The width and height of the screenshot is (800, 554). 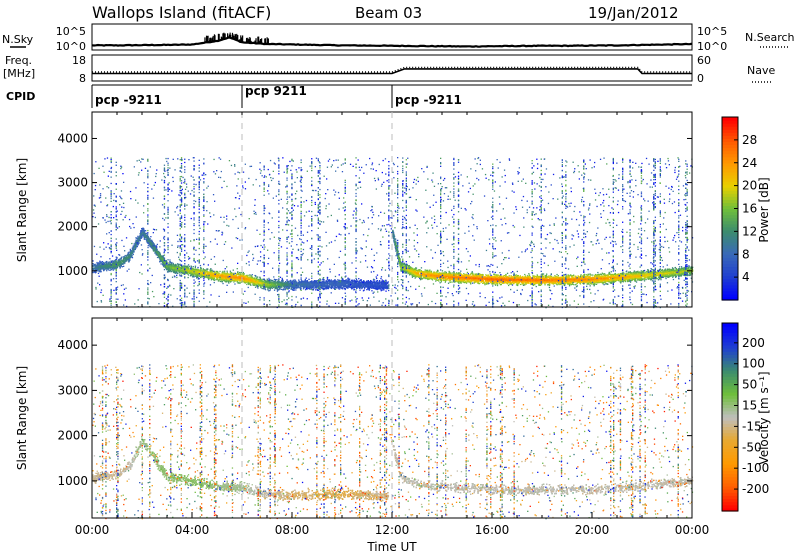 What do you see at coordinates (71, 31) in the screenshot?
I see `noise-left-tick-top: 10^5` at bounding box center [71, 31].